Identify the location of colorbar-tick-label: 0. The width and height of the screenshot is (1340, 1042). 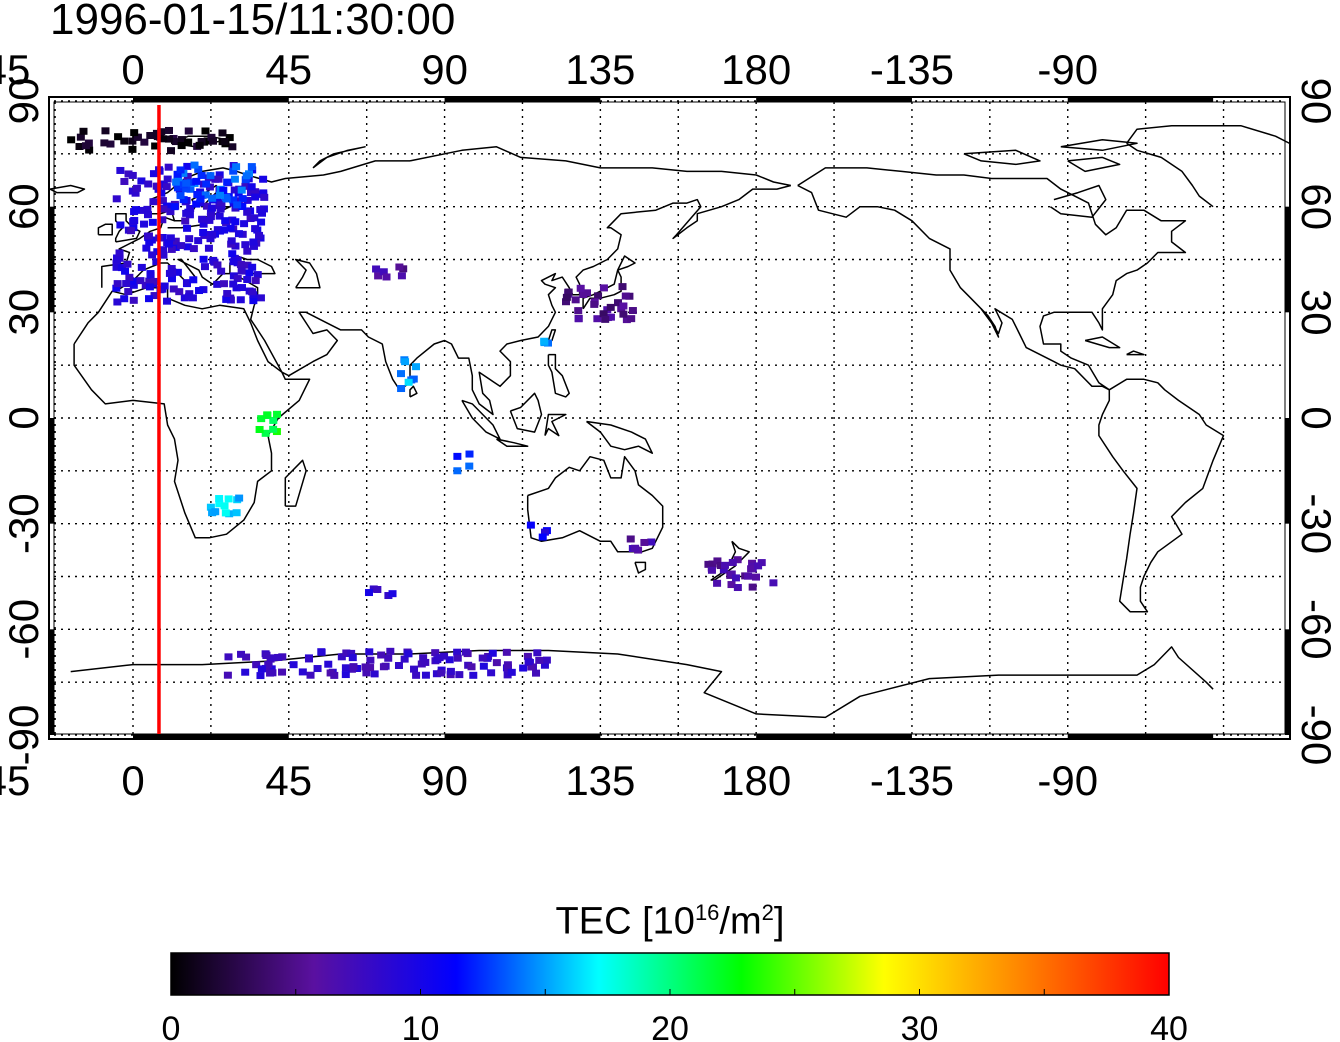
(171, 1026).